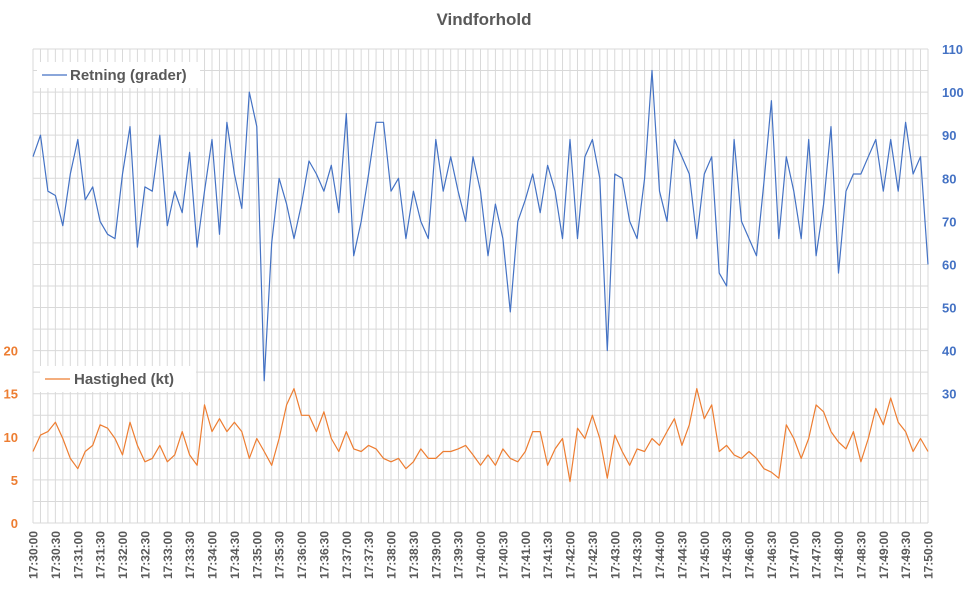 The width and height of the screenshot is (968, 595). Describe the element at coordinates (949, 308) in the screenshot. I see `right-axis-tick-label: 50` at that location.